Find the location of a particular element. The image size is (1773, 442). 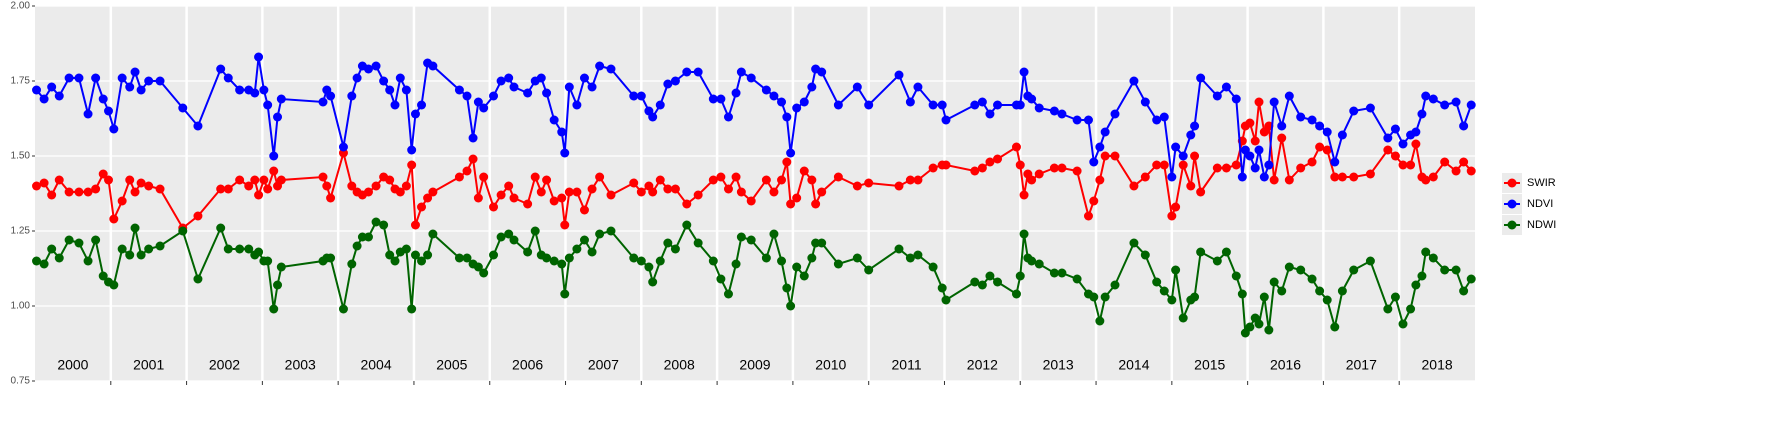

year-label: 2005 is located at coordinates (451, 365).